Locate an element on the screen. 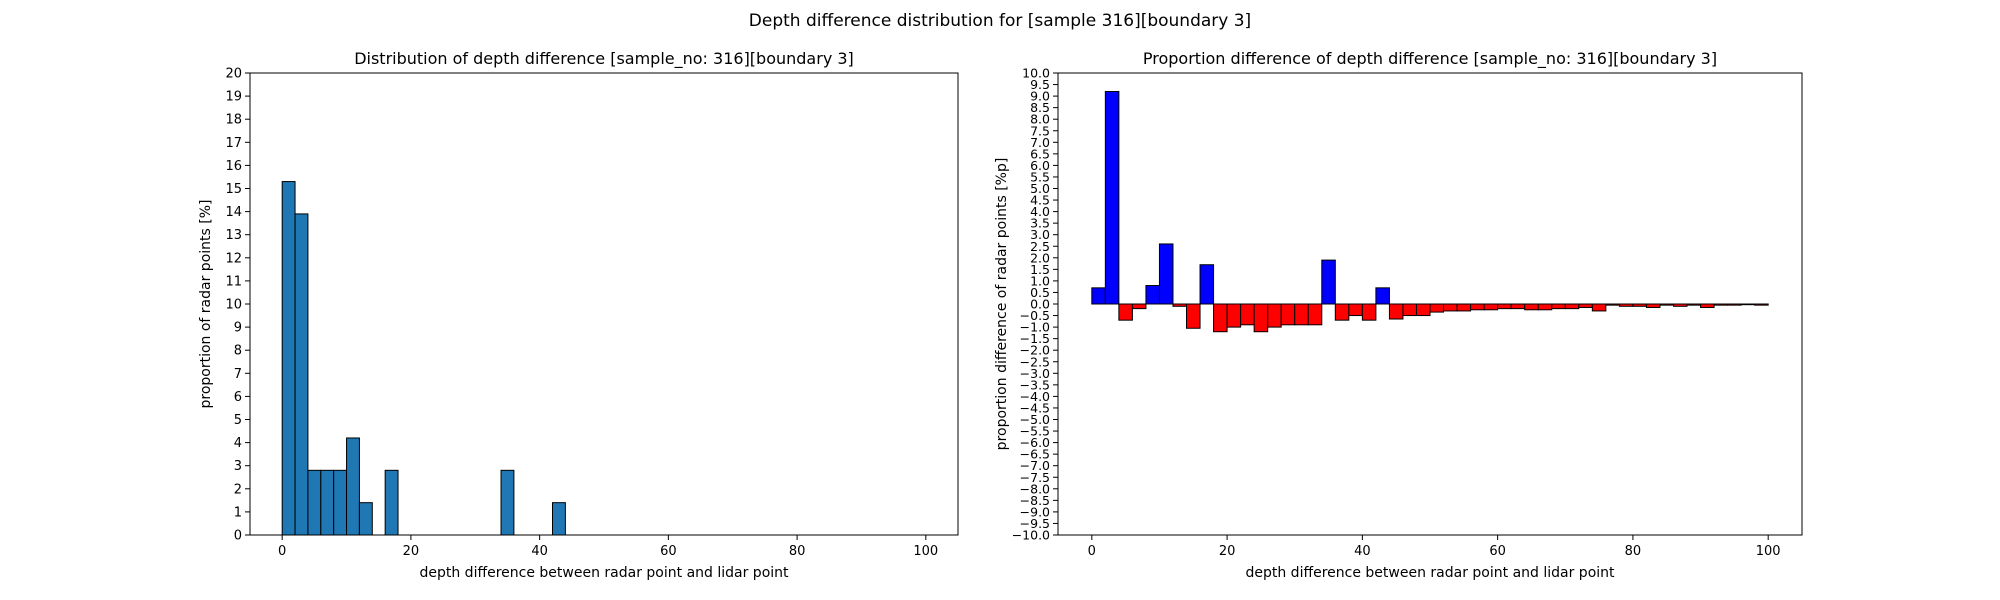 This screenshot has width=2000, height=600. y-tick-label: 7 is located at coordinates (238, 374).